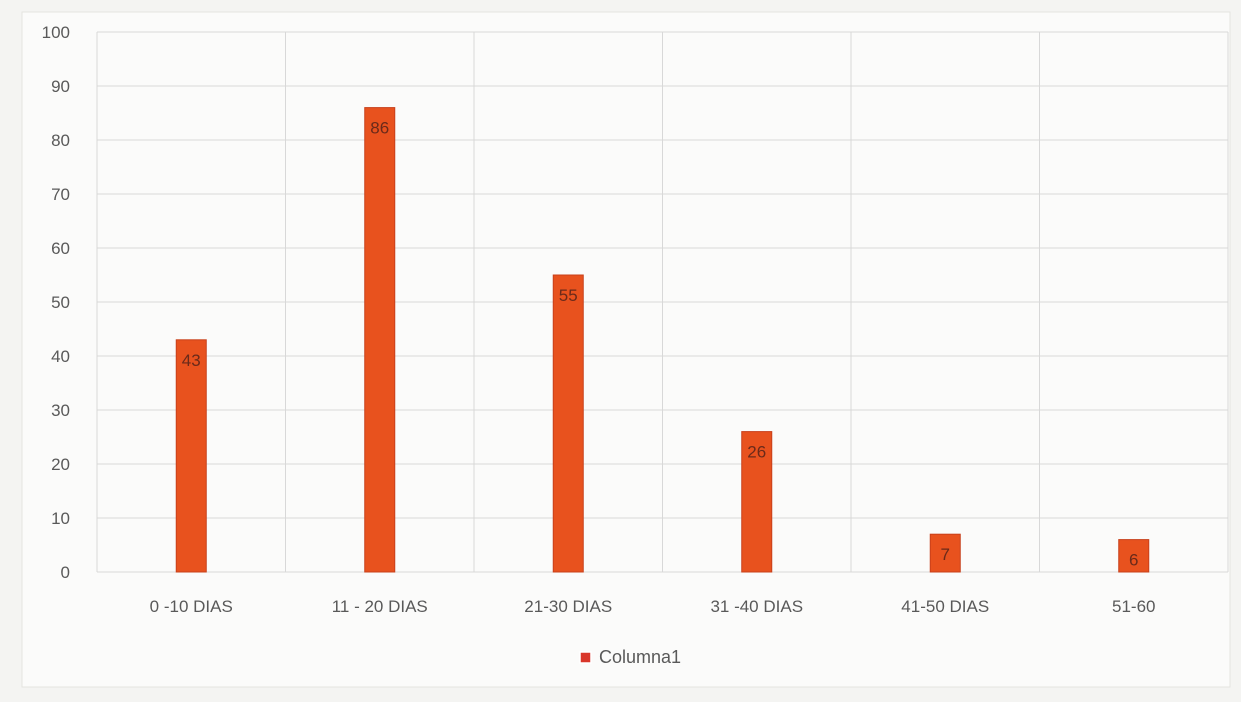 Image resolution: width=1241 pixels, height=702 pixels. What do you see at coordinates (60, 302) in the screenshot?
I see `y-tick-label: 50` at bounding box center [60, 302].